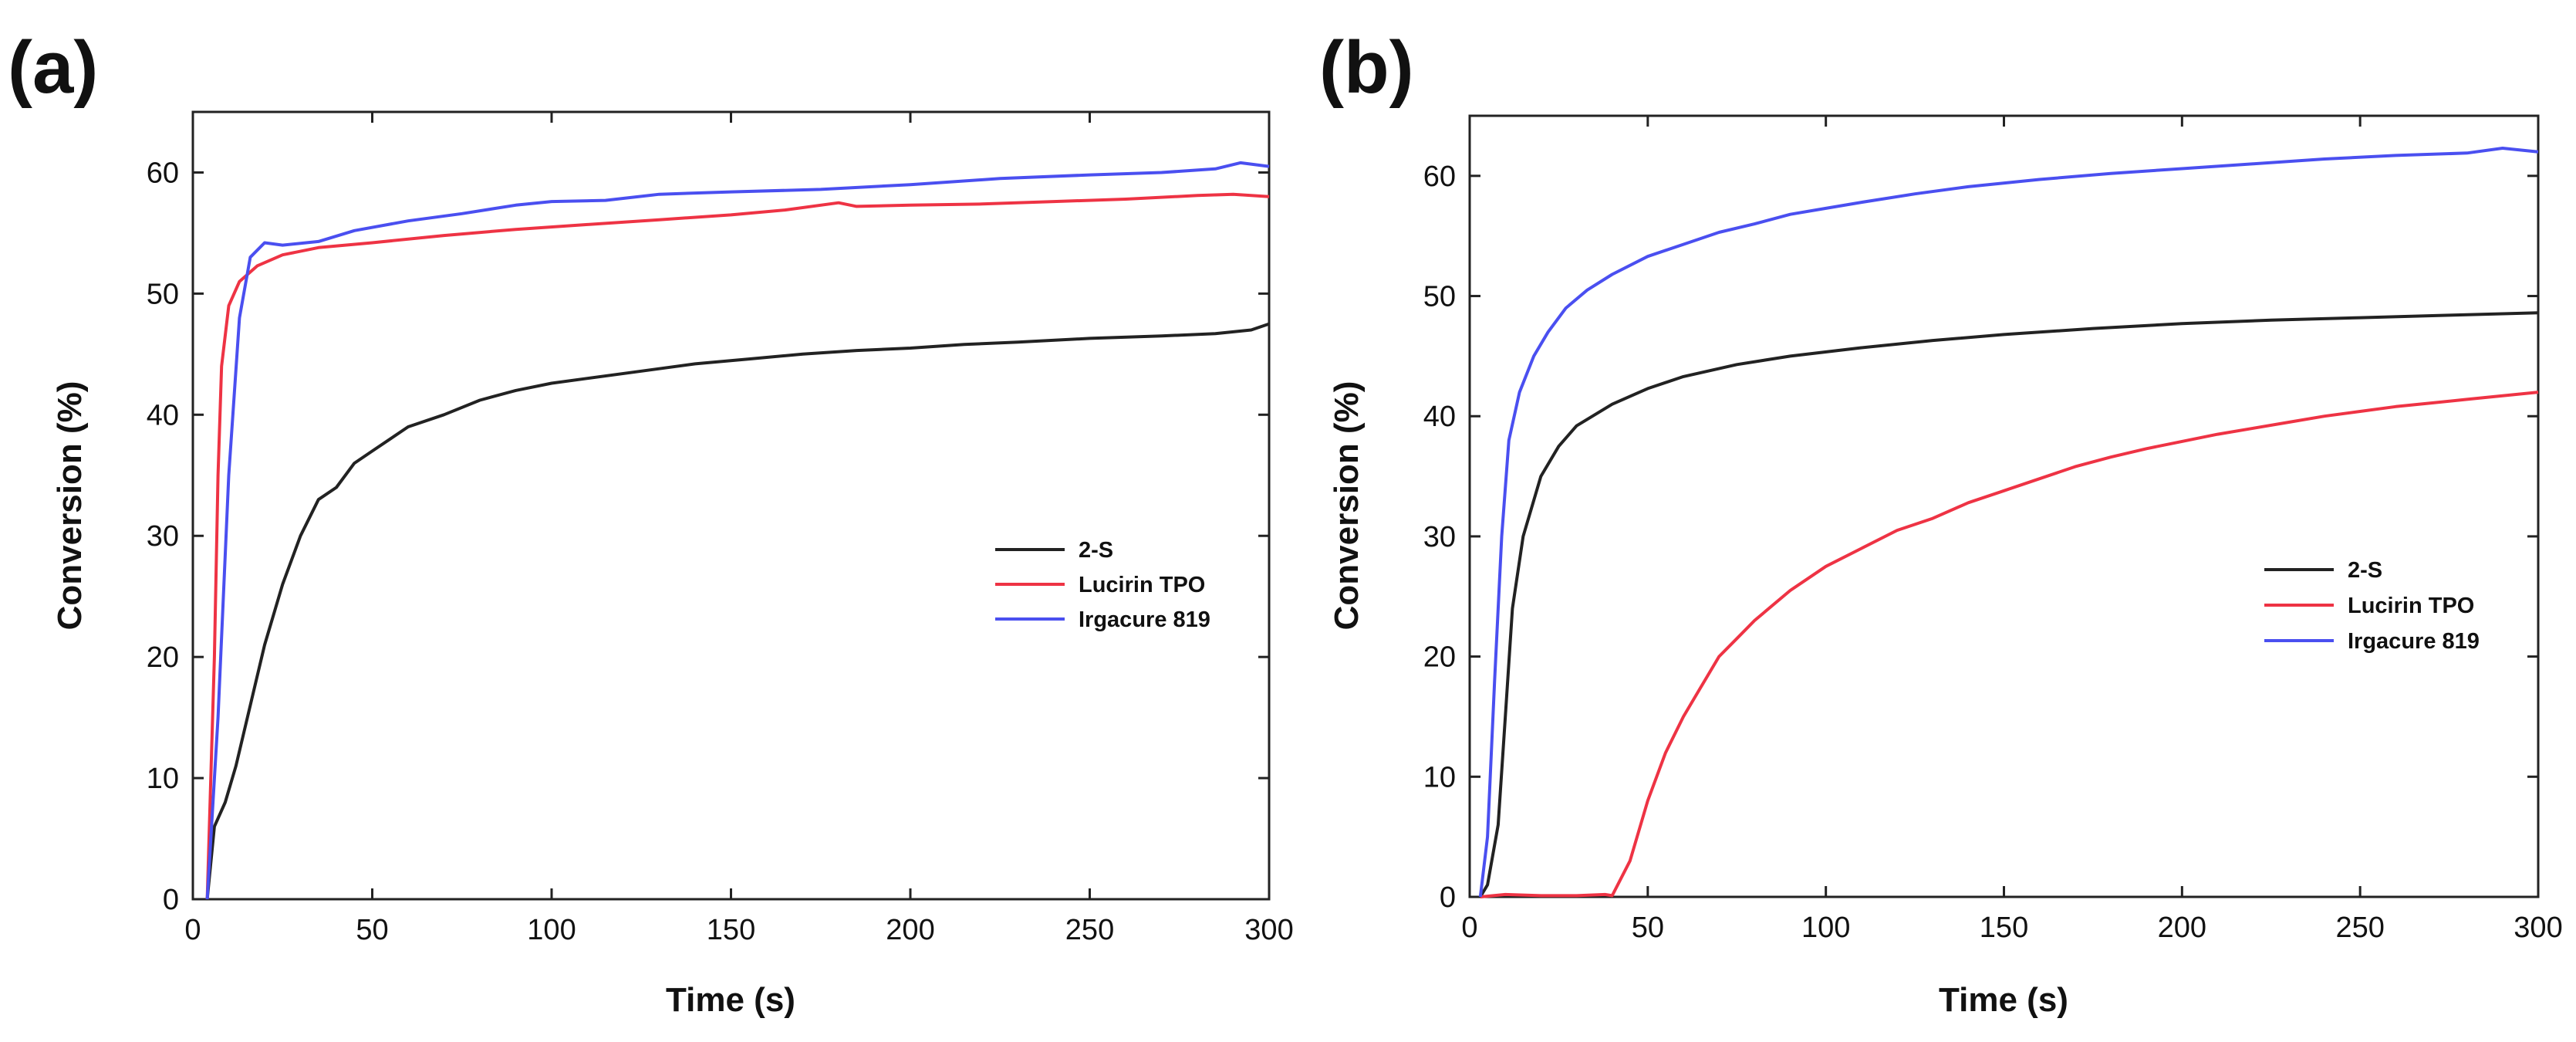  What do you see at coordinates (2004, 1000) in the screenshot?
I see `x-axis-title-b: Time (s)` at bounding box center [2004, 1000].